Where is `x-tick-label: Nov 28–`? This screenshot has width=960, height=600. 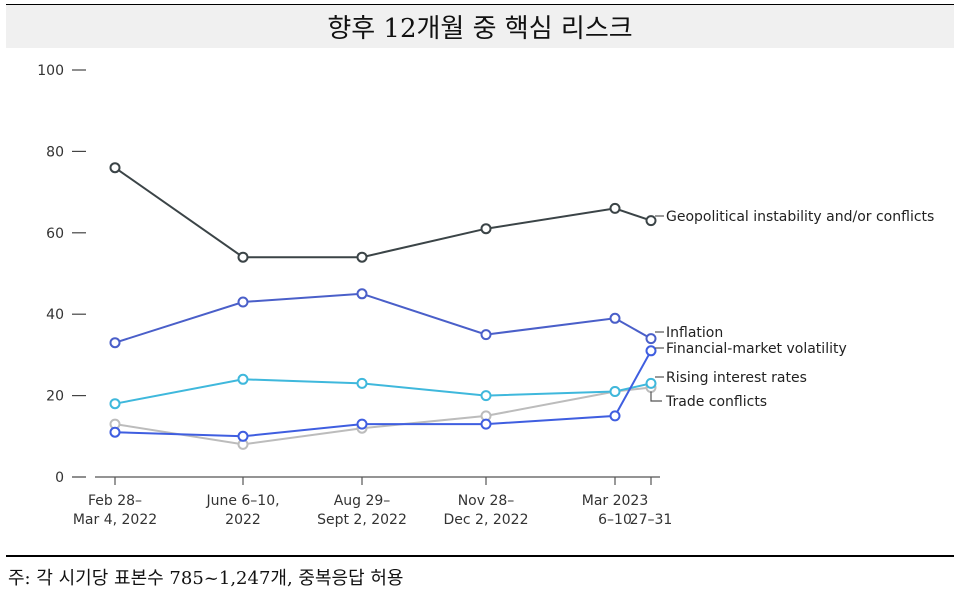 x-tick-label: Nov 28– is located at coordinates (486, 501).